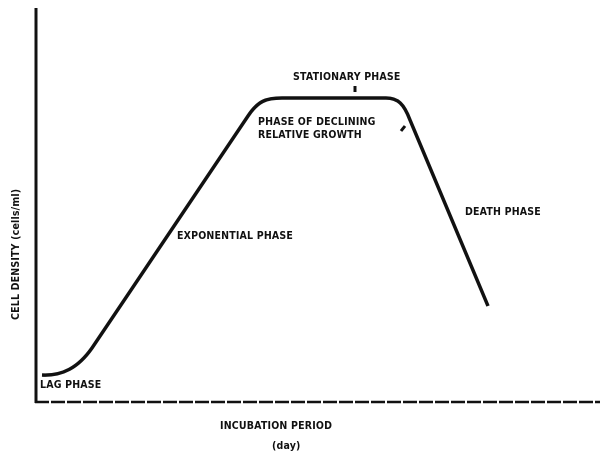 The height and width of the screenshot is (462, 600). I want to click on stationary-phase-label: STATIONARY PHASE, so click(347, 77).